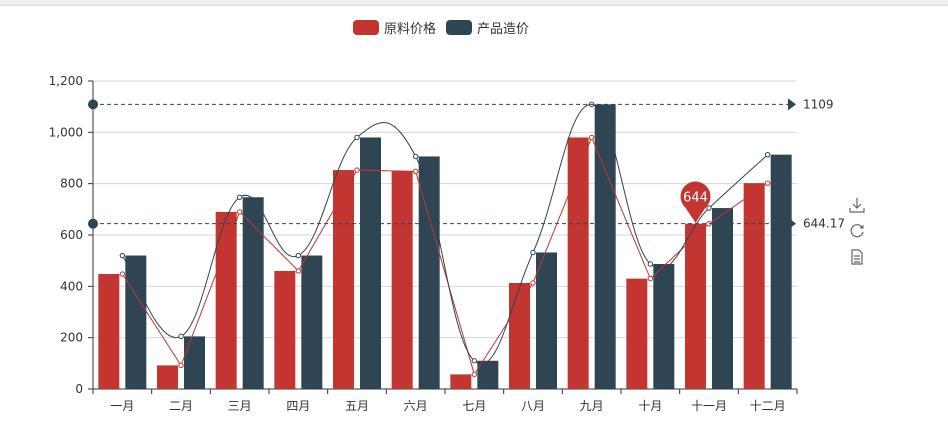 The height and width of the screenshot is (431, 948). Describe the element at coordinates (459, 27) in the screenshot. I see `legend-swatch-product-cost` at that location.